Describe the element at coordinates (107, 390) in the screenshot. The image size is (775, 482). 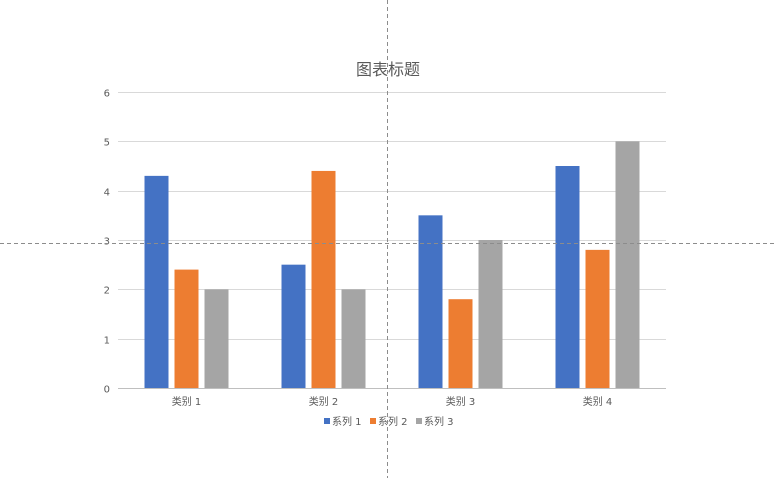
I see `y-tick-label: 0` at that location.